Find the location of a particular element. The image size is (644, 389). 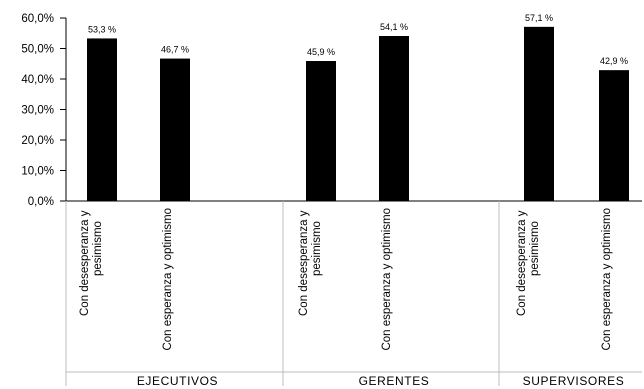

y-tick-label: 50,0% is located at coordinates (37, 50).